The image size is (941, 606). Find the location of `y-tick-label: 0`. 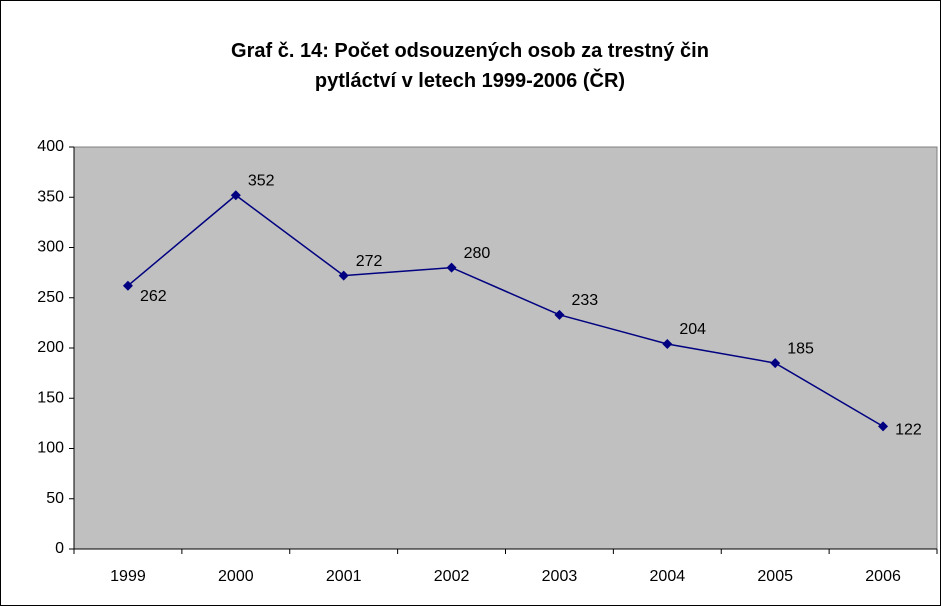

y-tick-label: 0 is located at coordinates (59, 548).